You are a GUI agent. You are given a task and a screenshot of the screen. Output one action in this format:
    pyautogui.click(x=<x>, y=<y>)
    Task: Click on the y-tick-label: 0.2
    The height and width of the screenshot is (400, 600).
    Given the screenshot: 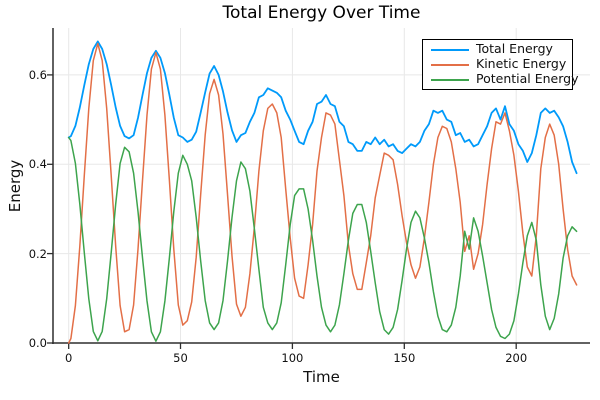 What is the action you would take?
    pyautogui.click(x=37, y=253)
    